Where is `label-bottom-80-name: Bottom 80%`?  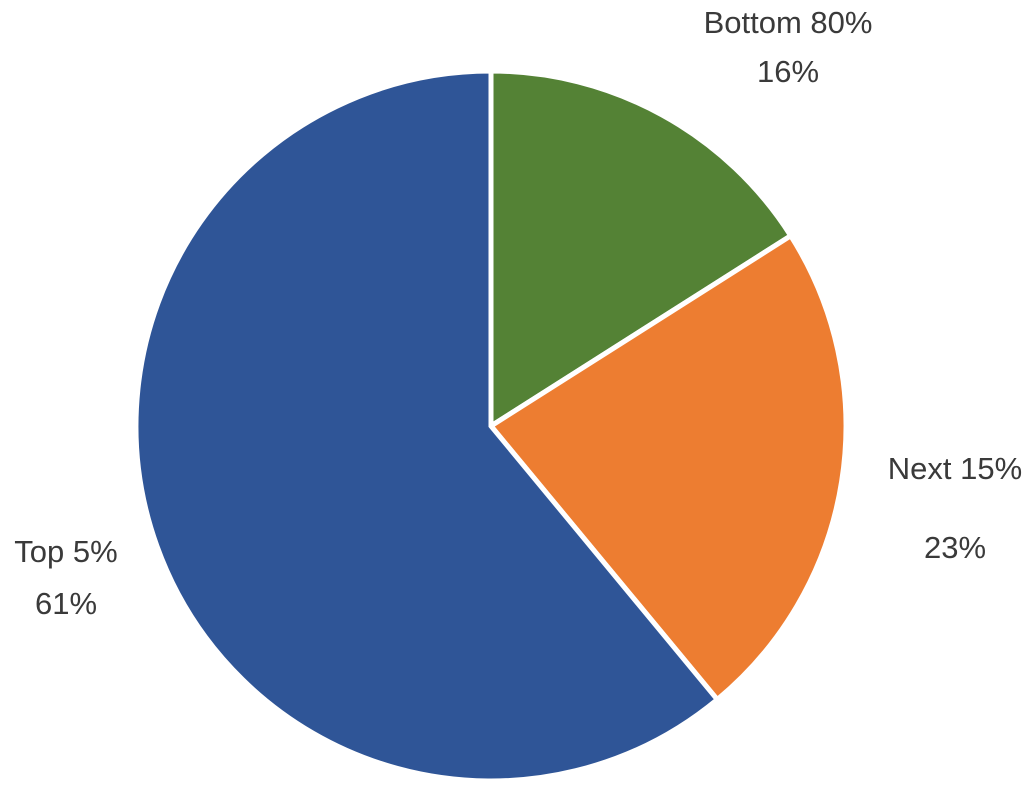 label-bottom-80-name: Bottom 80% is located at coordinates (788, 22).